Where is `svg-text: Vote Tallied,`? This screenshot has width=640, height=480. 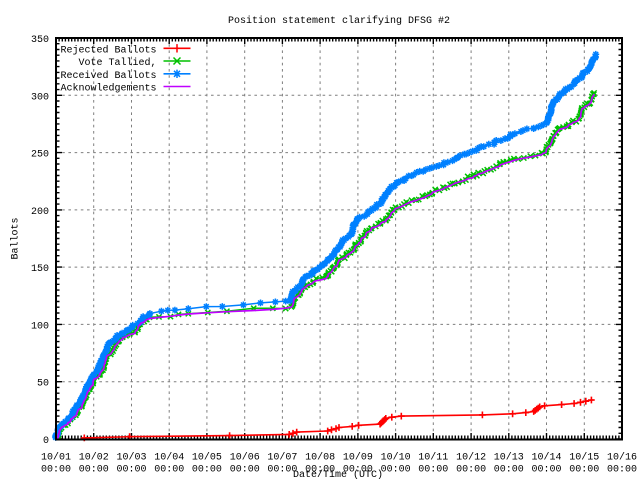
svg-text: Vote Tallied, is located at coordinates (117, 63).